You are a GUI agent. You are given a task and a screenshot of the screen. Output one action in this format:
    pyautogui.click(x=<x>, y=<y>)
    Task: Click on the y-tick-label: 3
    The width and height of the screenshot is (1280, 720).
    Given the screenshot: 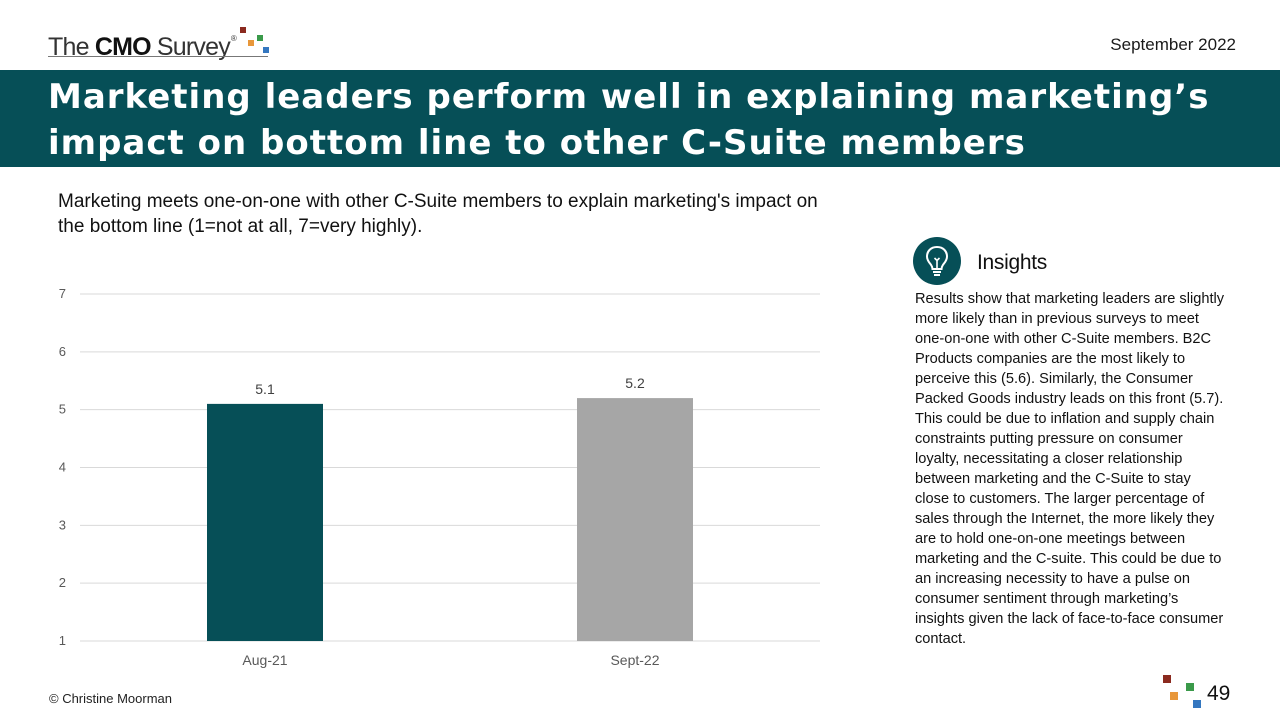 What is the action you would take?
    pyautogui.click(x=62, y=524)
    